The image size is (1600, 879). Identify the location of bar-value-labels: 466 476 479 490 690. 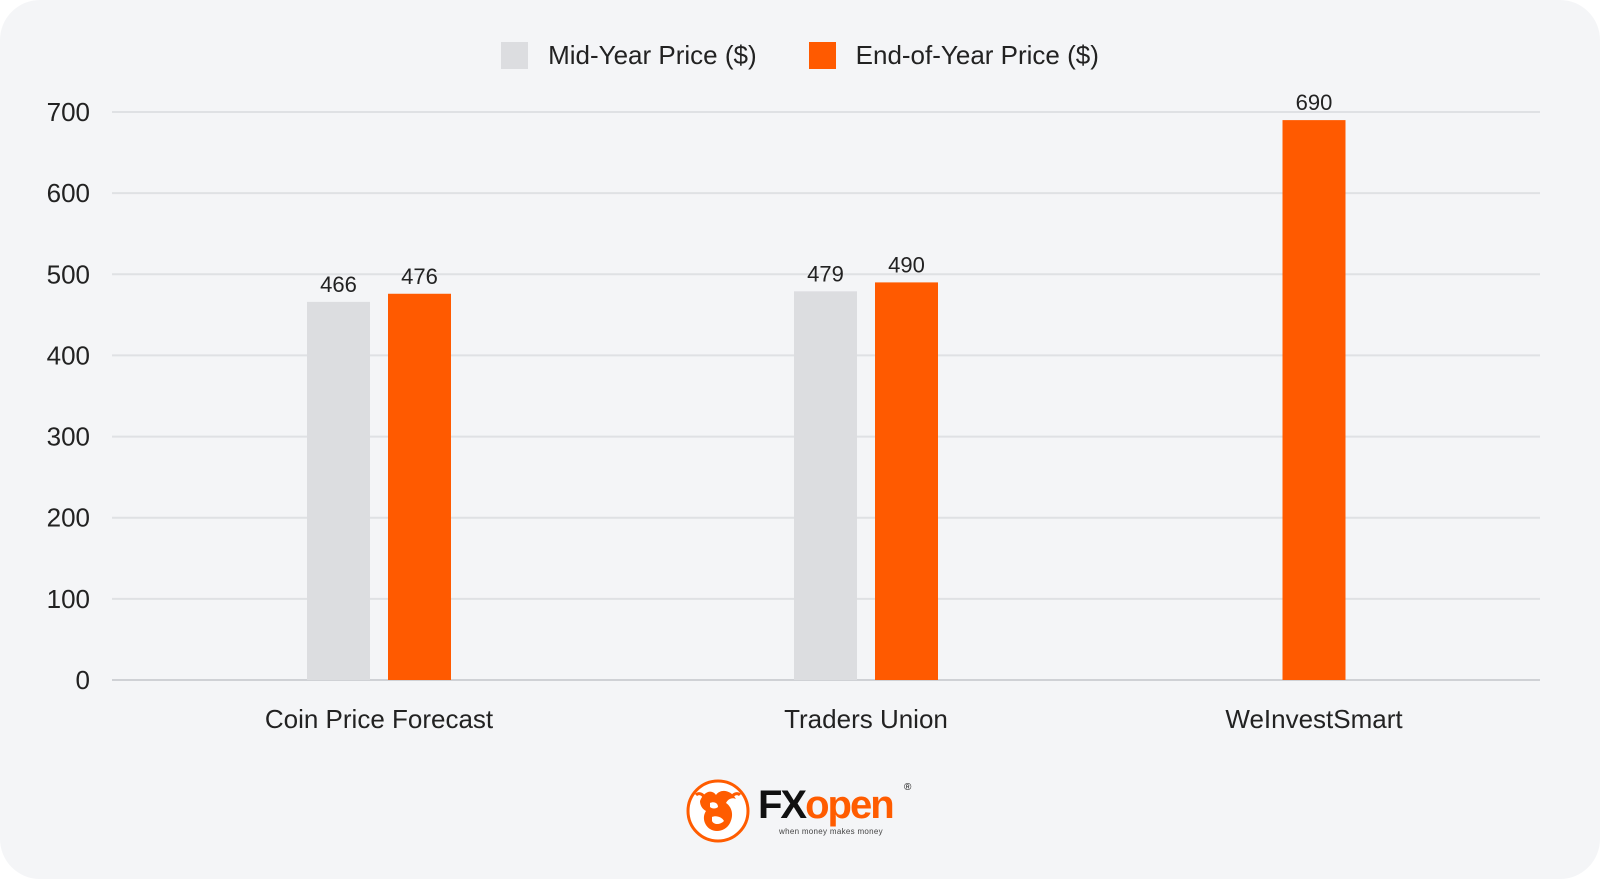
(826, 193).